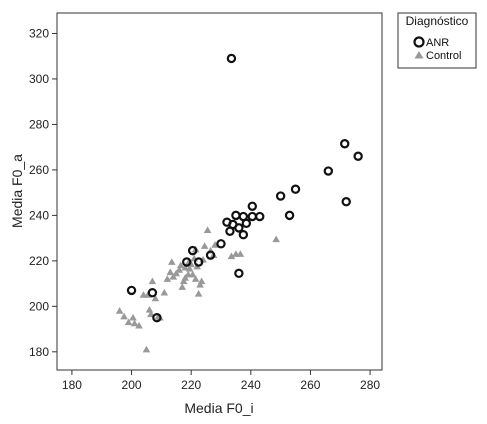 The height and width of the screenshot is (424, 487). I want to click on x-tick-label: 280, so click(370, 385).